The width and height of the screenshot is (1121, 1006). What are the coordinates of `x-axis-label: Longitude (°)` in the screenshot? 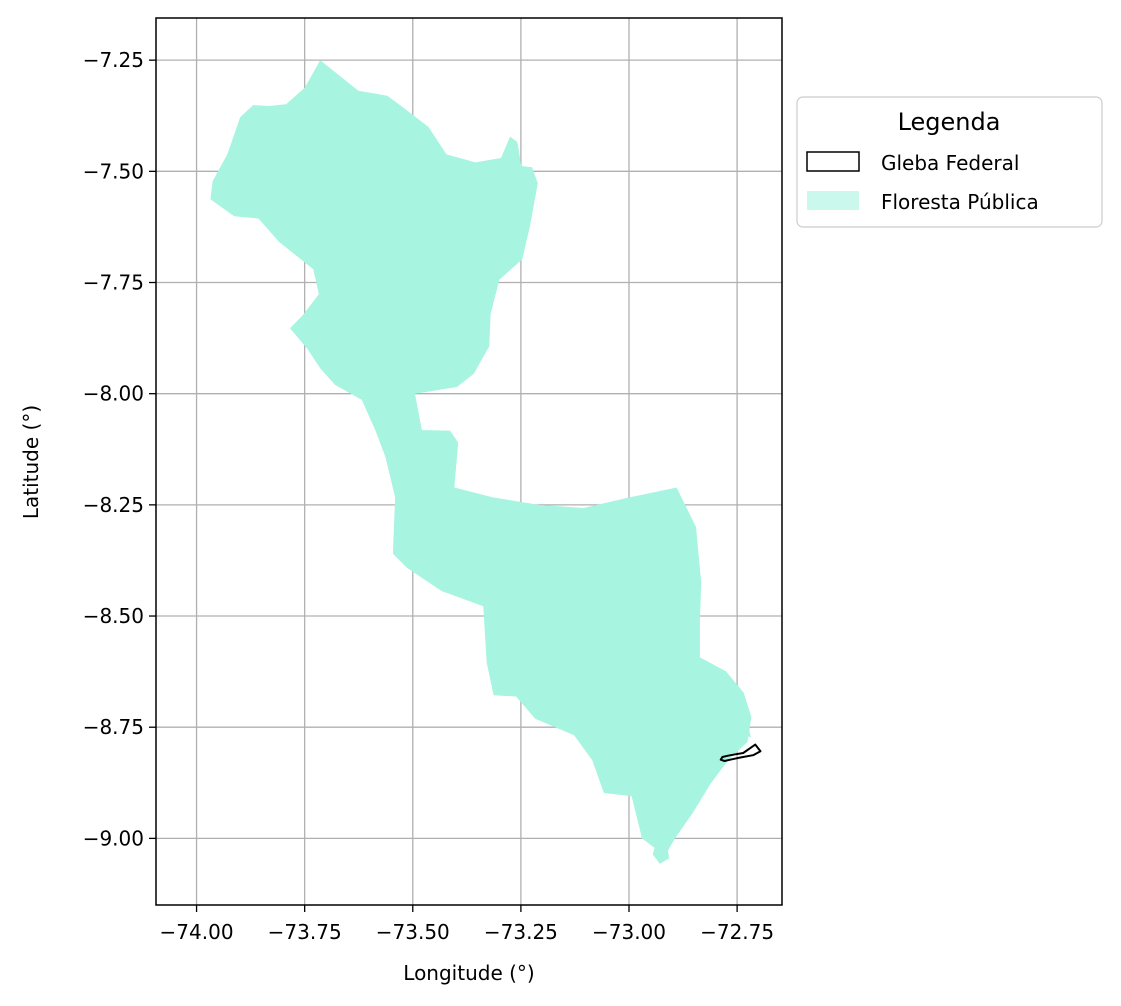 It's located at (468, 973).